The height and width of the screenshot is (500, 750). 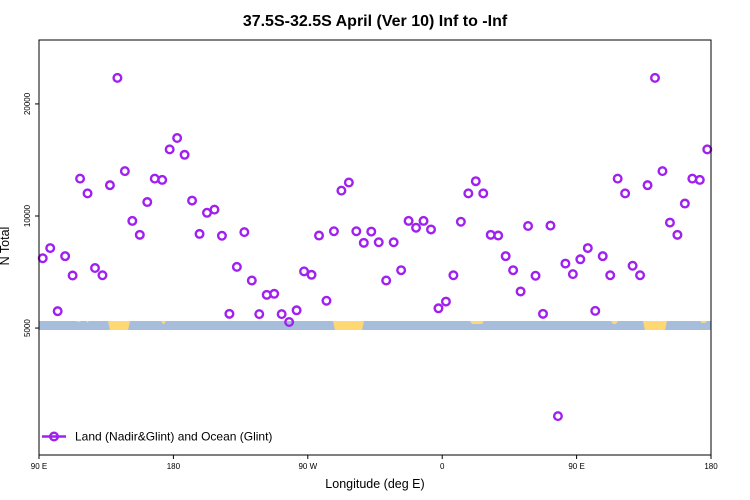 What do you see at coordinates (6, 246) in the screenshot?
I see `y-axis-label: N Total` at bounding box center [6, 246].